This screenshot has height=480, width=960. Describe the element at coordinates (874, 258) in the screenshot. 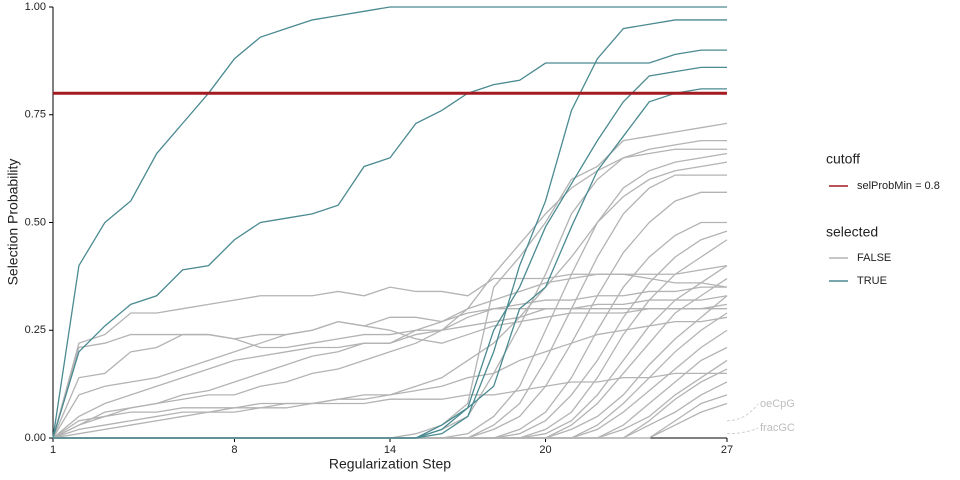

I see `legend-label: FALSE` at that location.